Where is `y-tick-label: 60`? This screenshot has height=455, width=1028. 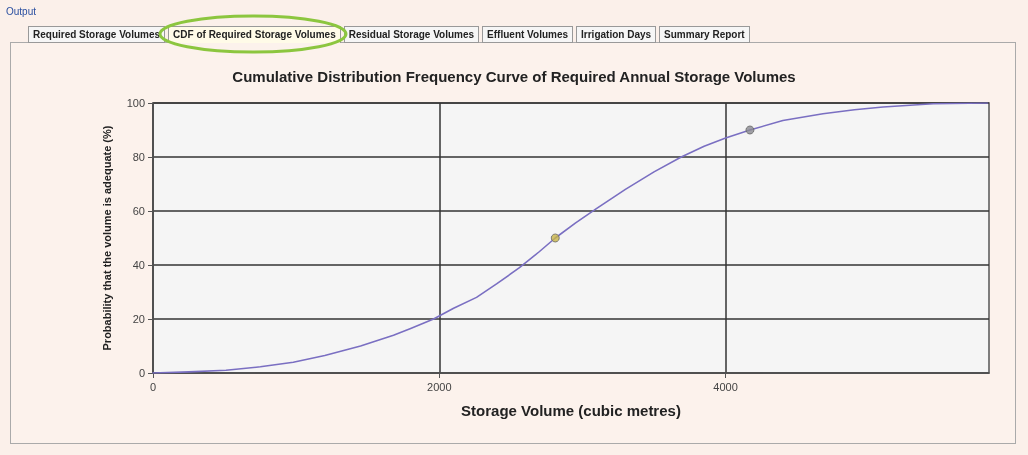
y-tick-label: 60 is located at coordinates (138, 211).